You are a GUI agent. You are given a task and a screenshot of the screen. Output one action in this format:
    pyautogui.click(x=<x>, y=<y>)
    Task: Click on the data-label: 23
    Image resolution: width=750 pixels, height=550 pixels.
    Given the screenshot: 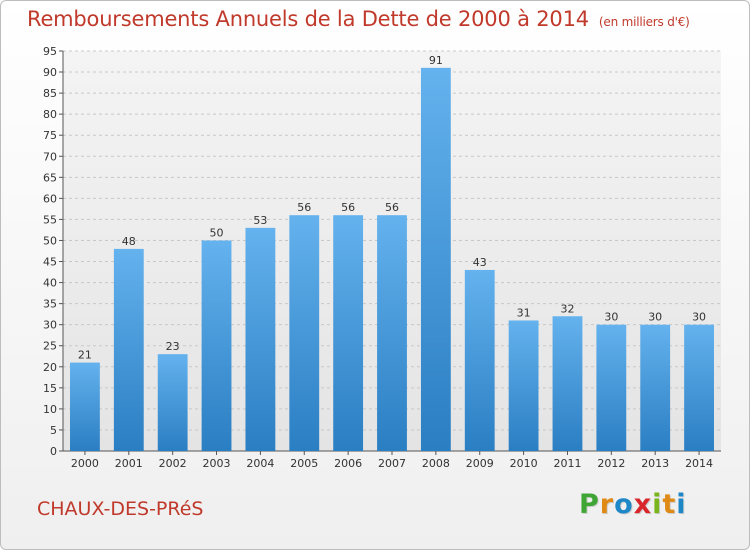 What is the action you would take?
    pyautogui.click(x=173, y=346)
    